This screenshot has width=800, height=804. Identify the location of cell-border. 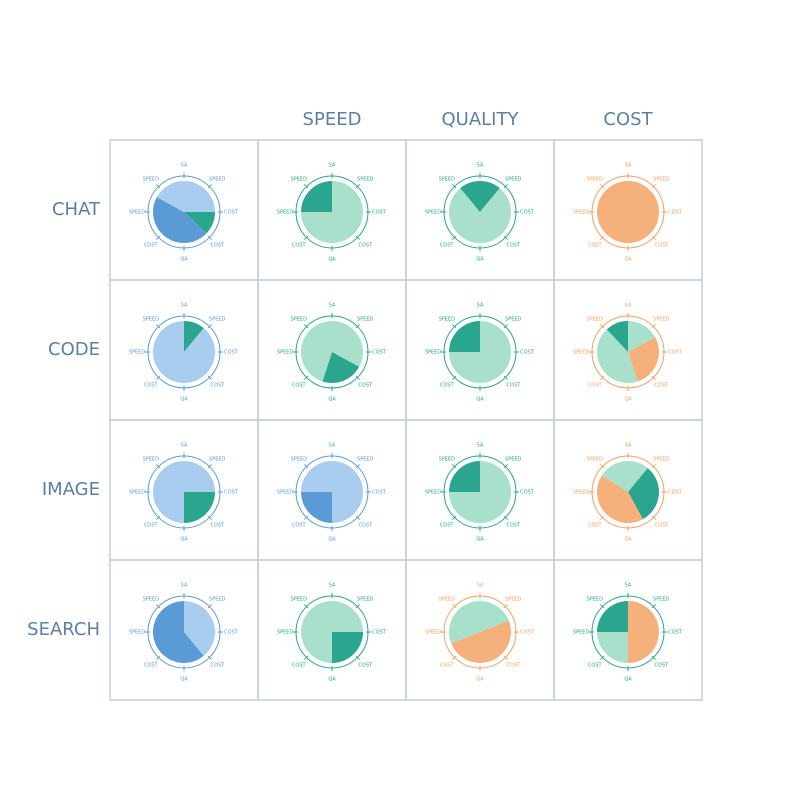
(628, 630).